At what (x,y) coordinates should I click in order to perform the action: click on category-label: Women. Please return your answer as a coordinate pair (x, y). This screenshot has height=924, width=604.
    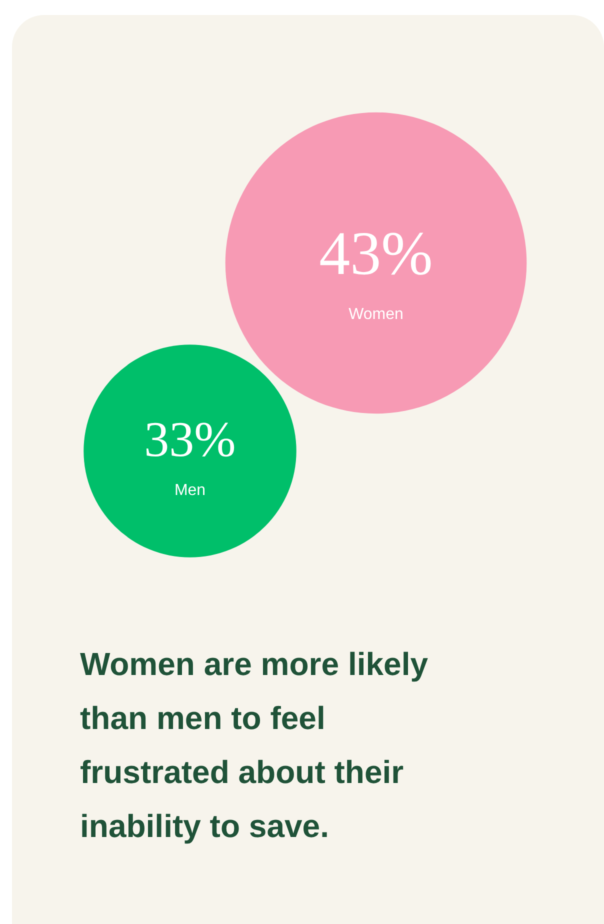
    Looking at the image, I should click on (376, 314).